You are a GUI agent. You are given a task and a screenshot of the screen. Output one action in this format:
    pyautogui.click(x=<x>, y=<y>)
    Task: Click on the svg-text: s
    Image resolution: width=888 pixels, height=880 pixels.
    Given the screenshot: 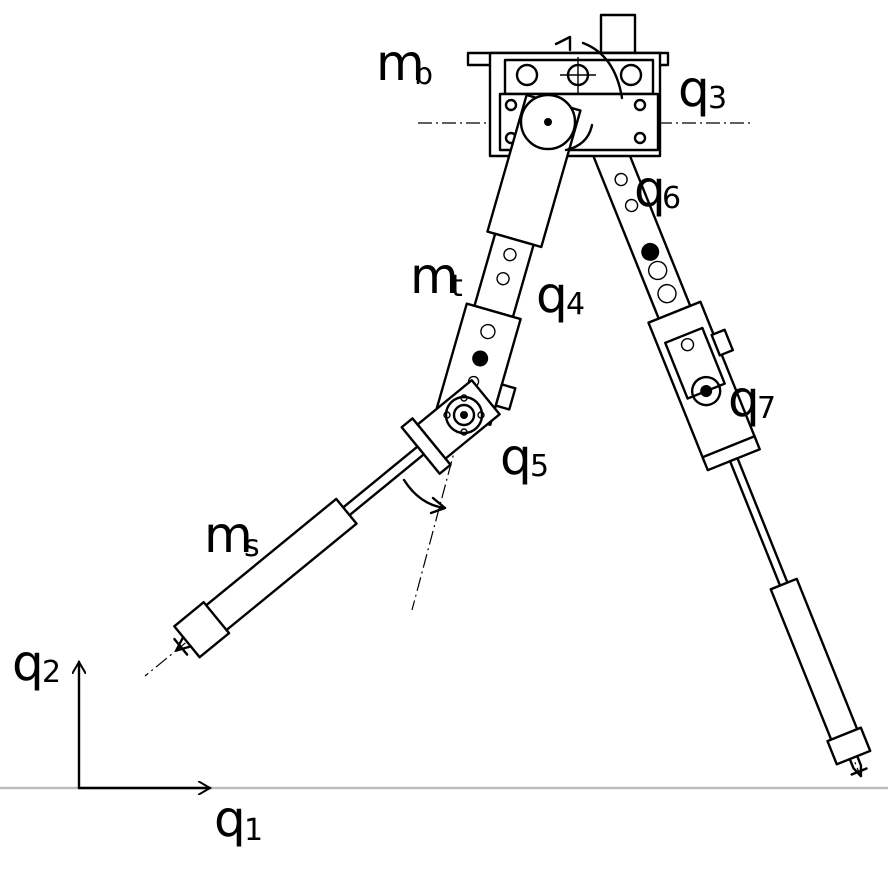 What is the action you would take?
    pyautogui.click(x=252, y=546)
    